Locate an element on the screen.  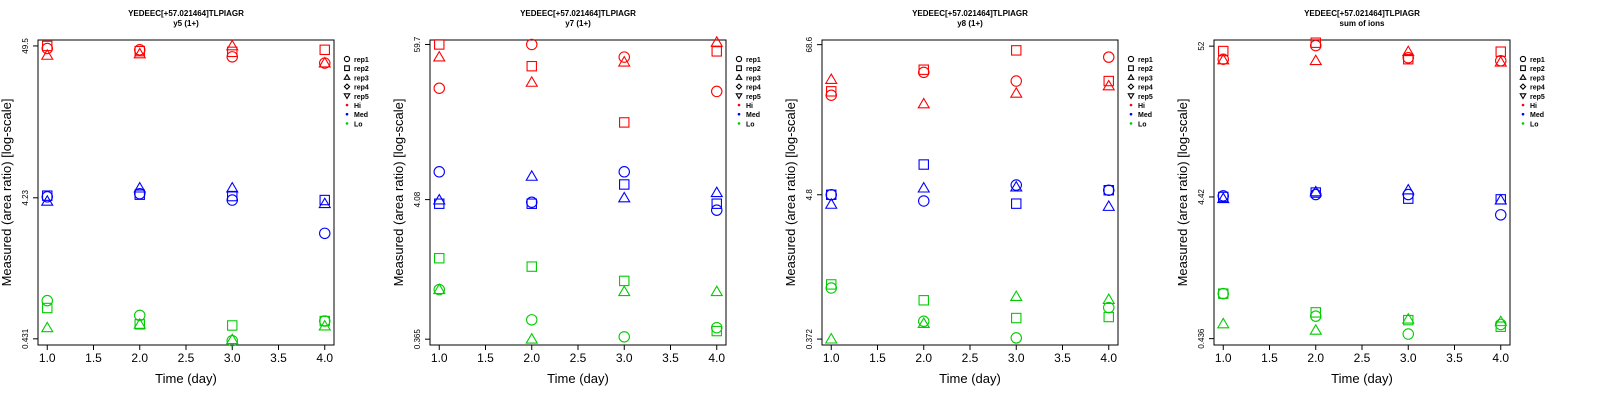
x-tick-label: 2.5 is located at coordinates (186, 358).